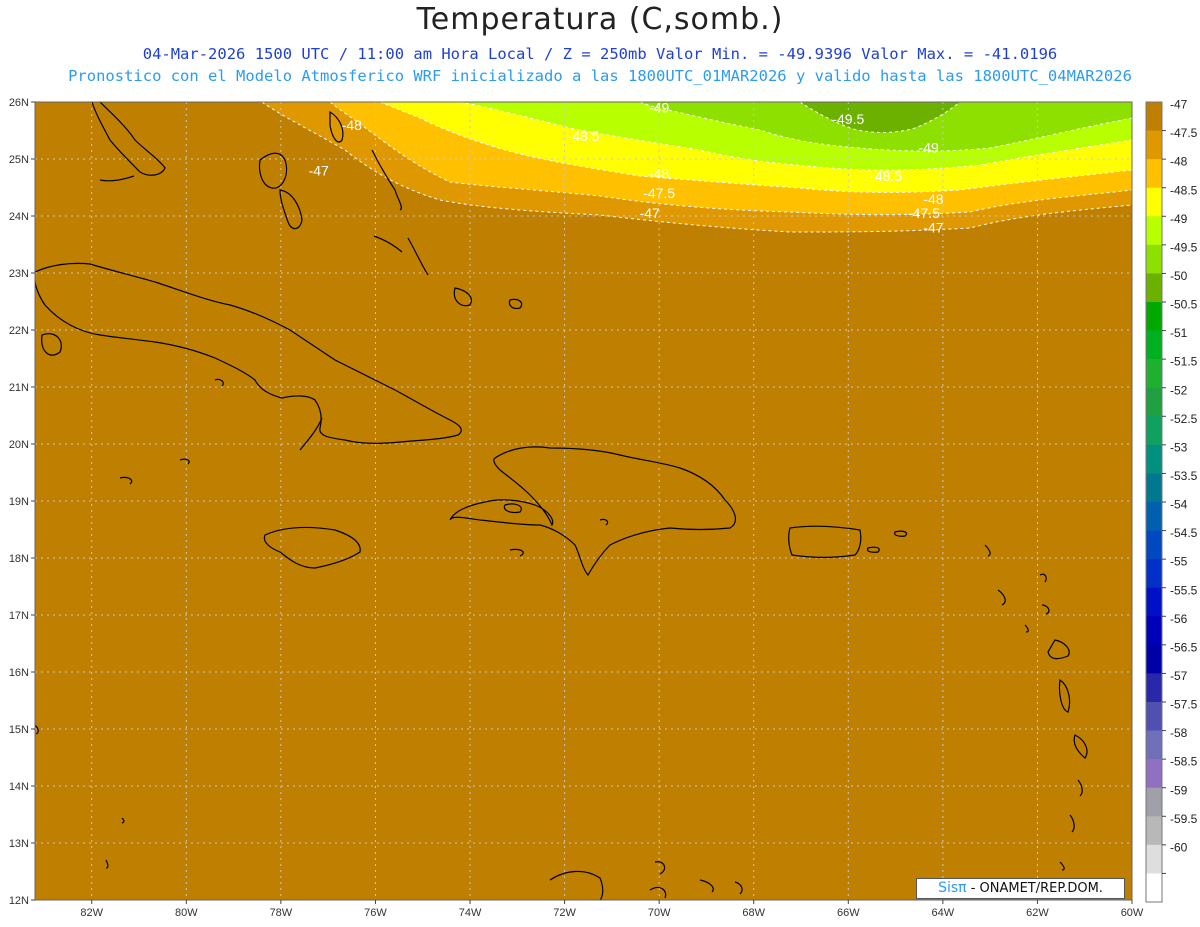 This screenshot has height=927, width=1200. Describe the element at coordinates (1179, 105) in the screenshot. I see `colorbar-label: -47` at that location.